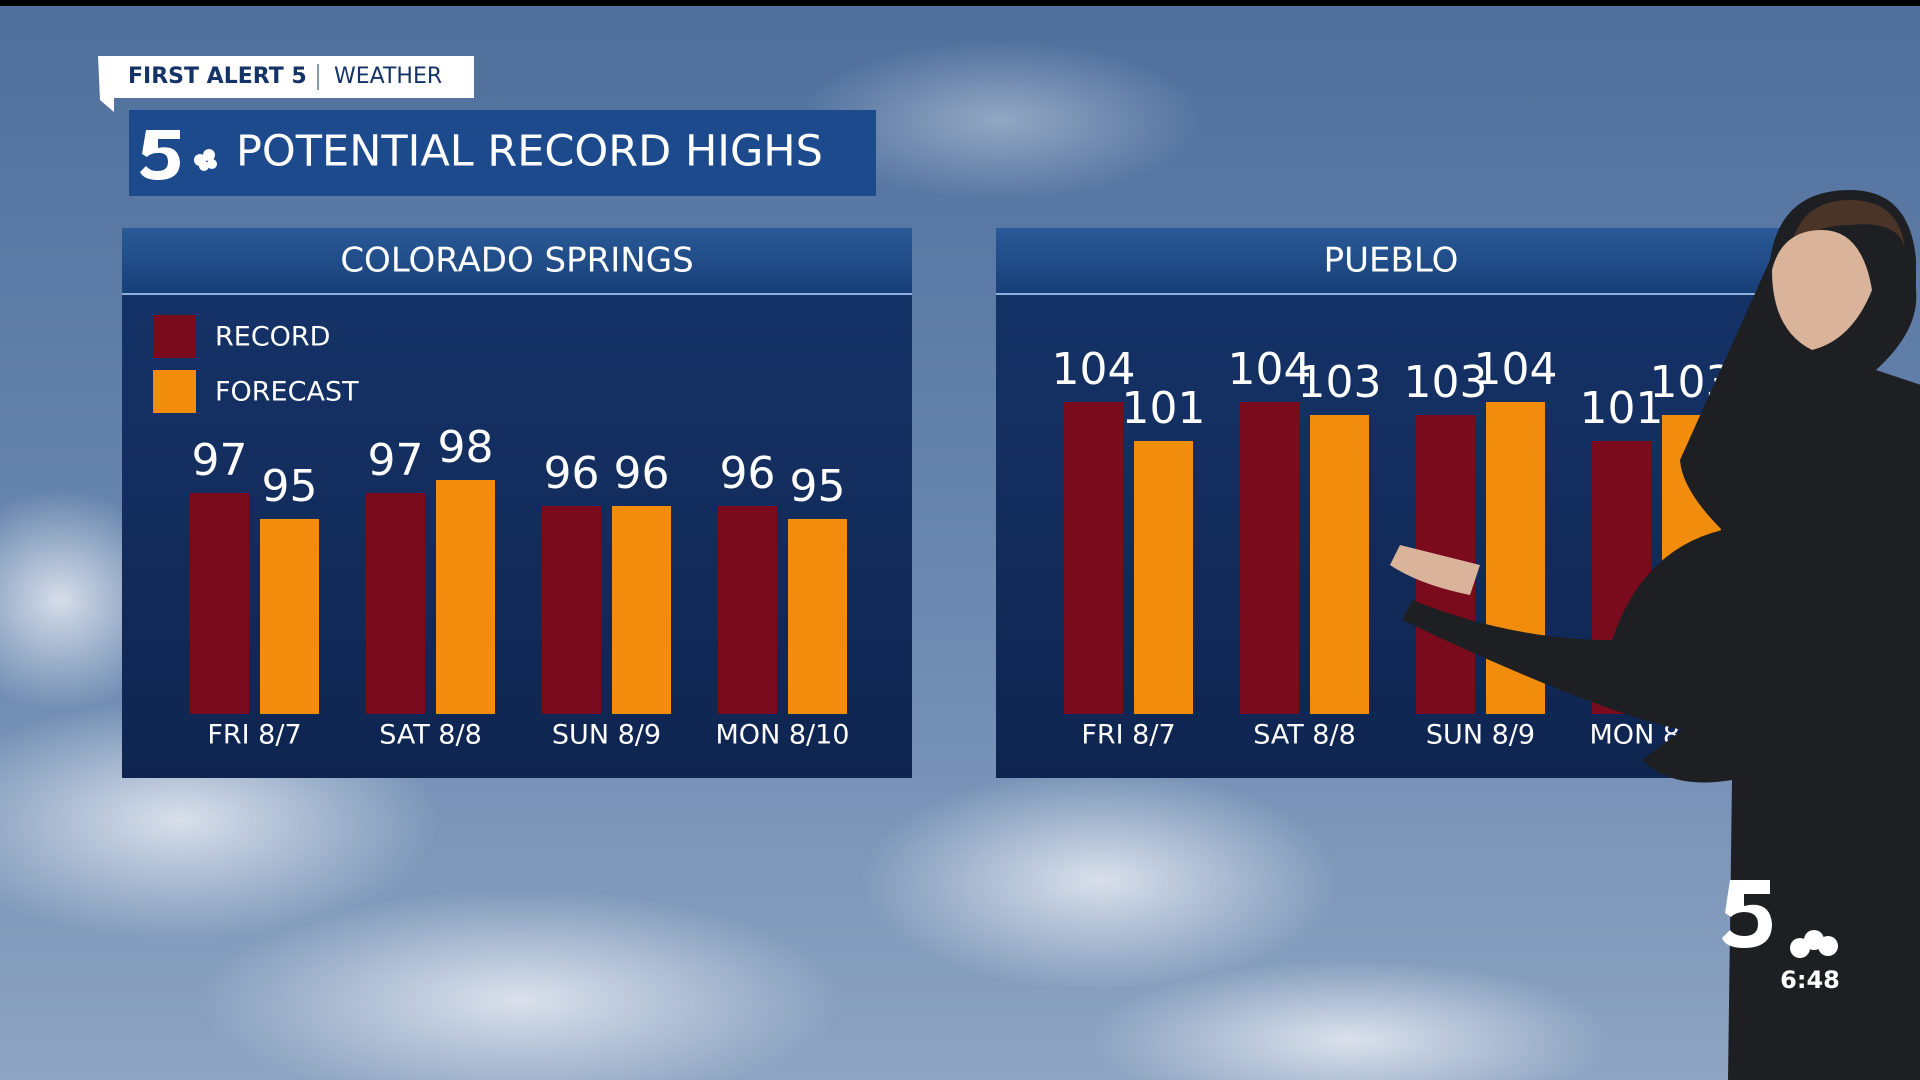 The width and height of the screenshot is (1920, 1080). I want to click on clock: 6:48, so click(1810, 980).